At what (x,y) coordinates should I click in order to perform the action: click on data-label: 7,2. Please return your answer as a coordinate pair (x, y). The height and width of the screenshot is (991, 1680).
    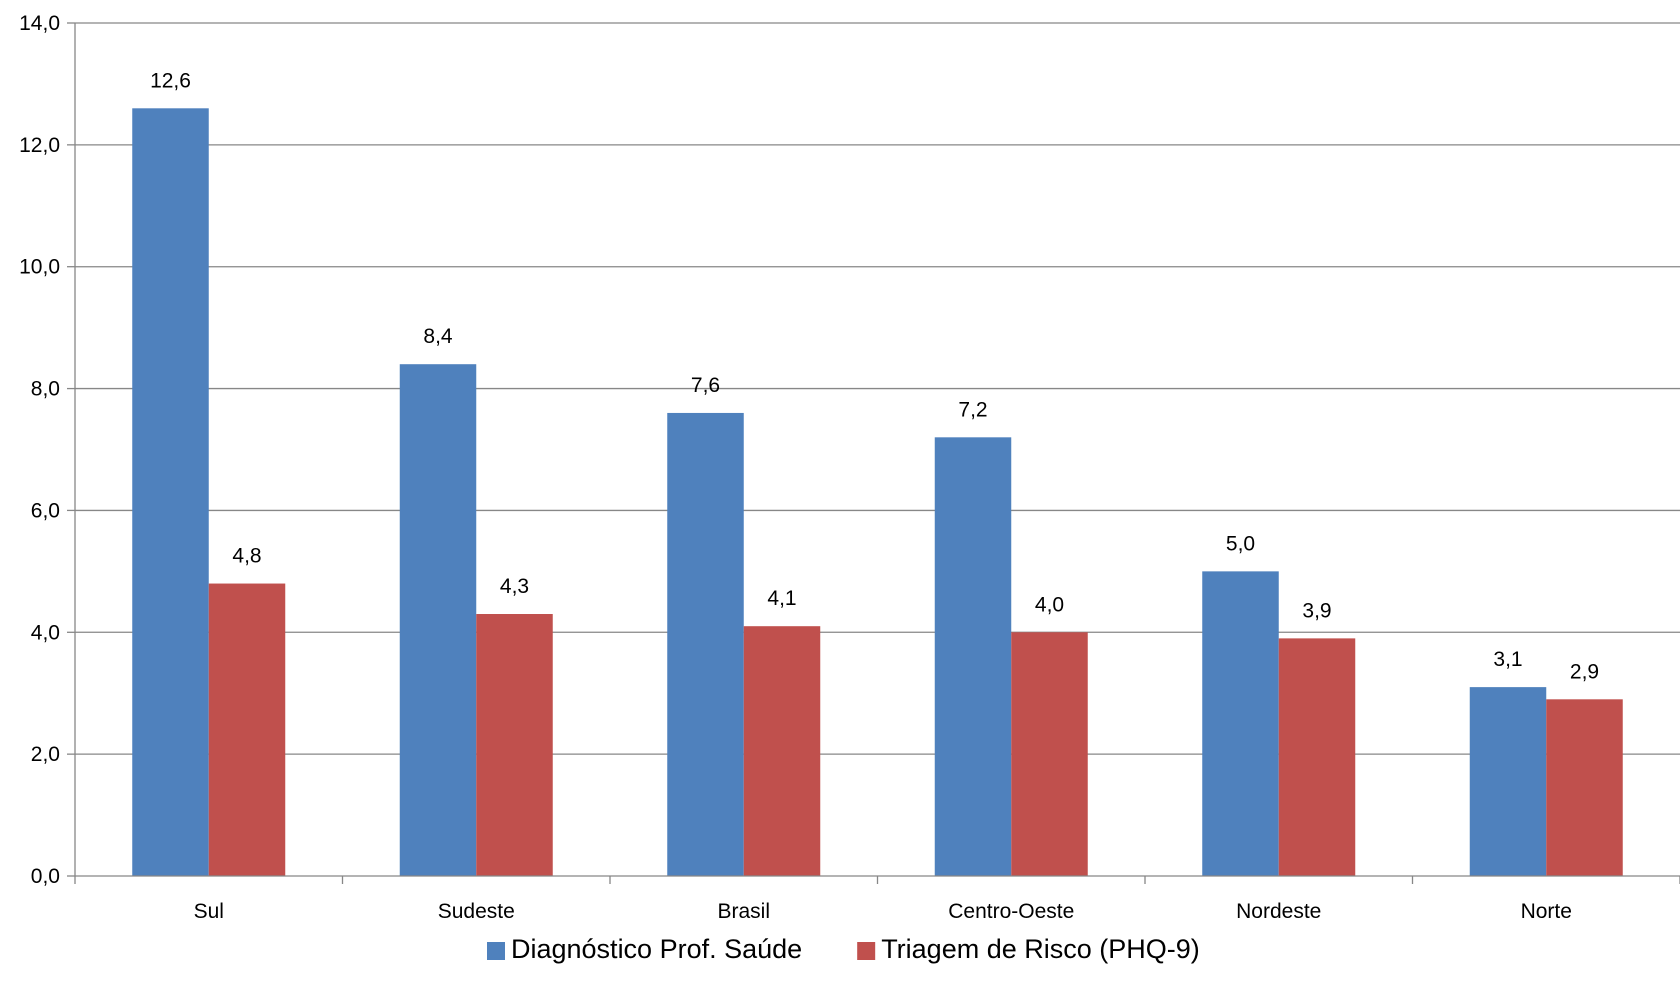
    Looking at the image, I should click on (972, 409).